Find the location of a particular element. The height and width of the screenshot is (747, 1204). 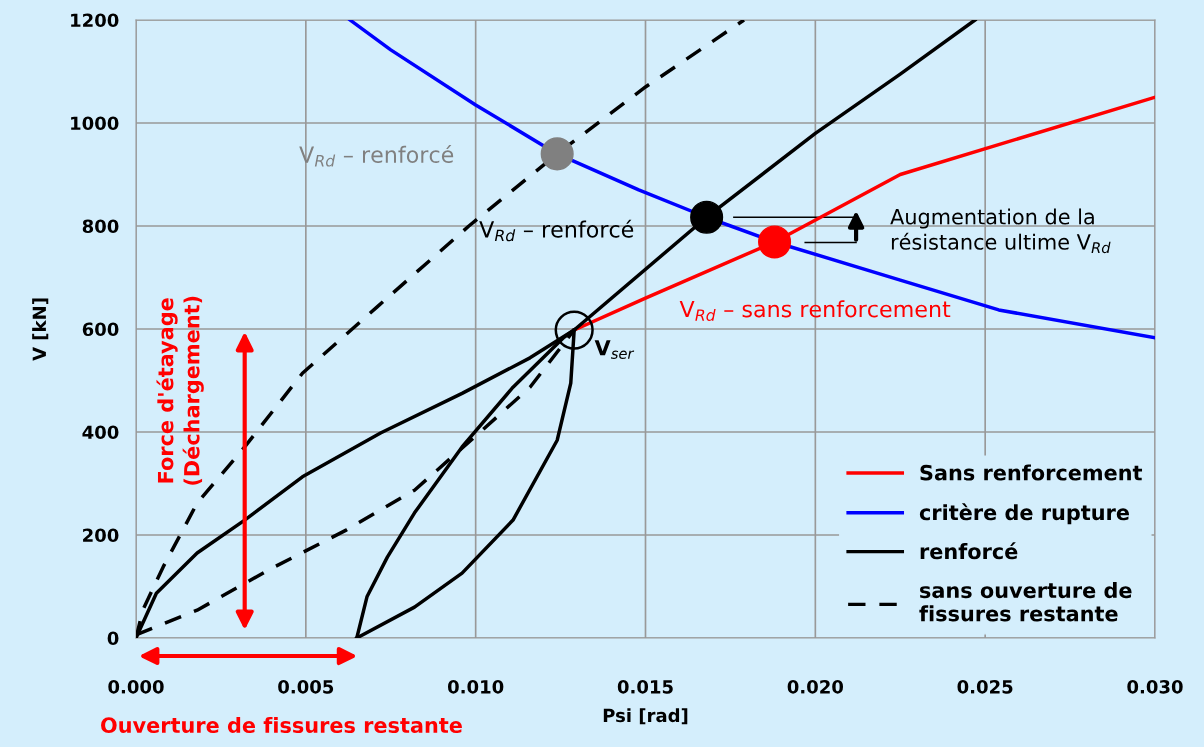

x-axis-title: Psi [rad] is located at coordinates (645, 716).